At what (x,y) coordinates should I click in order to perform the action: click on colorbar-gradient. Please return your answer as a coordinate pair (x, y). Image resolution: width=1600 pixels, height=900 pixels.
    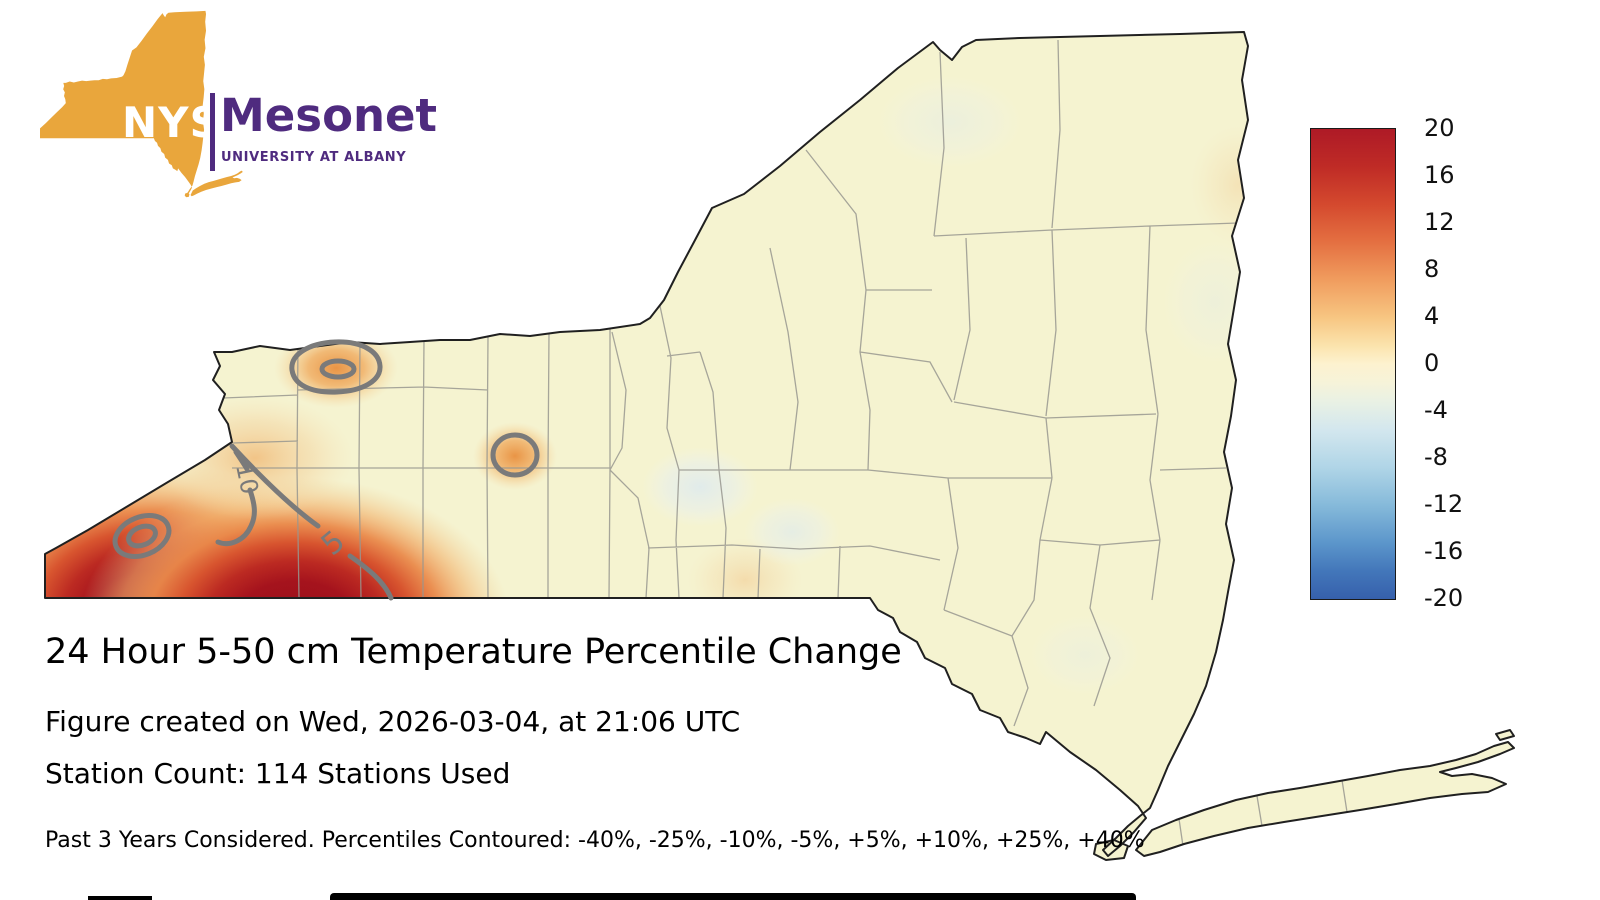
    Looking at the image, I should click on (1353, 364).